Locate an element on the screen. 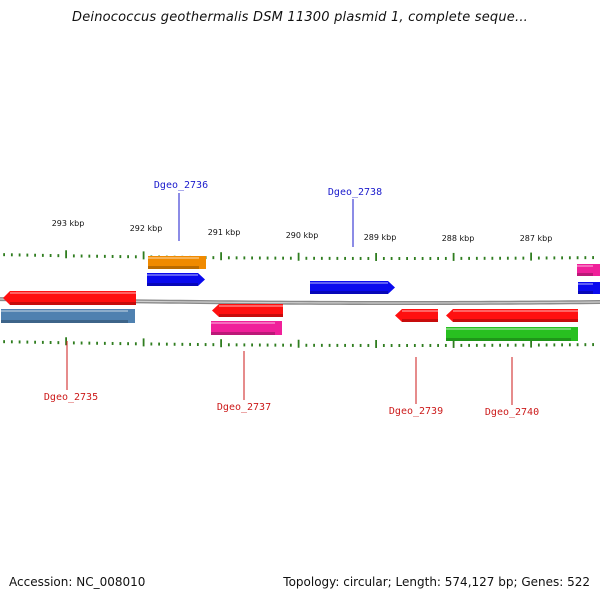 The image size is (600, 600). reverse-gene-6-gloss is located at coordinates (515, 311).